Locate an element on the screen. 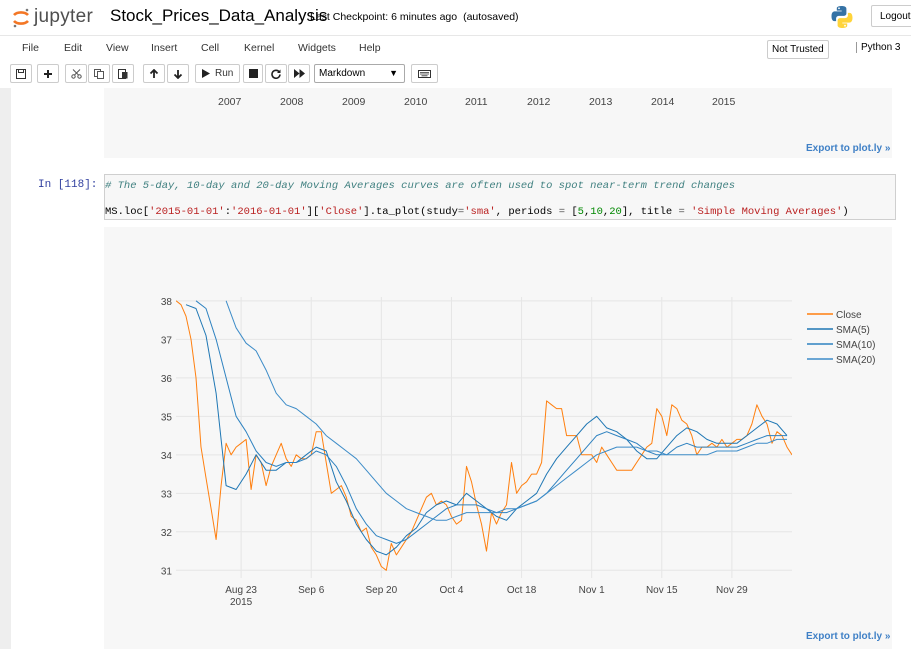 Image resolution: width=911 pixels, height=649 pixels. y-tick-label: 34 is located at coordinates (167, 456).